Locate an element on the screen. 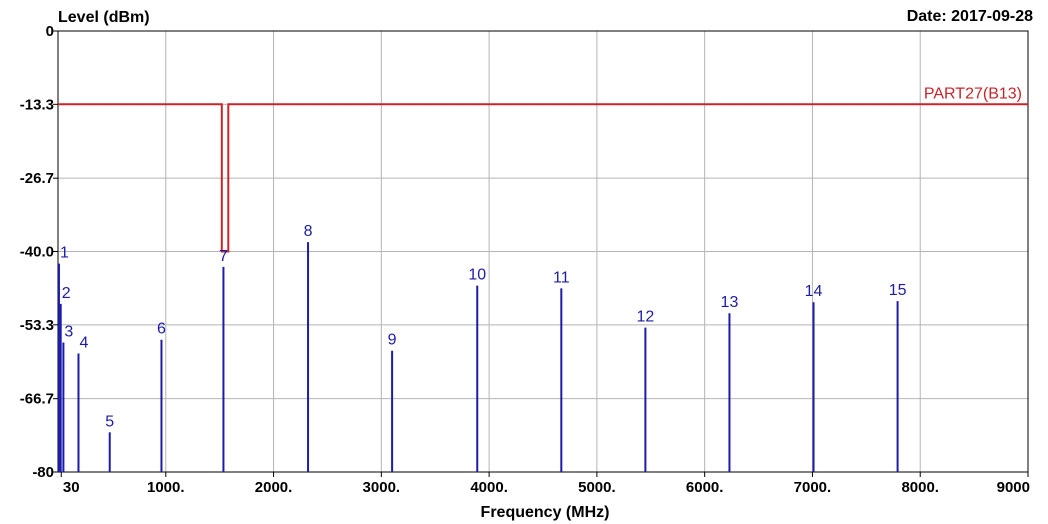 This screenshot has height=524, width=1048. y-tick-label: -13.3 is located at coordinates (37, 104).